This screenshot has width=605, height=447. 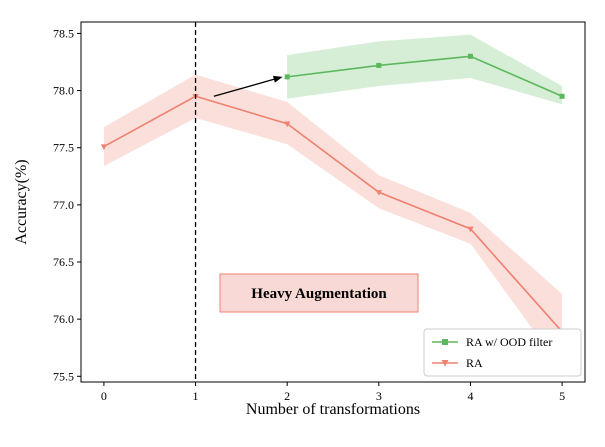 I want to click on arrow-shaft, so click(x=244, y=87).